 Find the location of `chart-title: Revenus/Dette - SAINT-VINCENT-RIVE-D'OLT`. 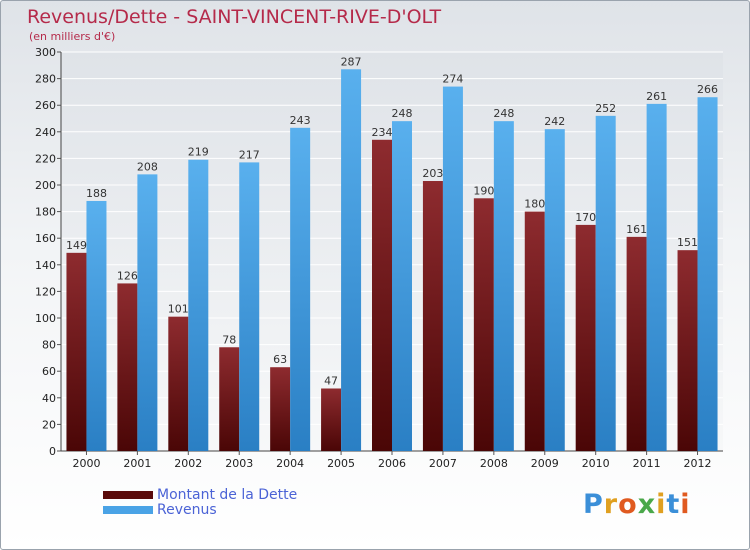

chart-title: Revenus/Dette - SAINT-VINCENT-RIVE-D'OLT is located at coordinates (234, 17).